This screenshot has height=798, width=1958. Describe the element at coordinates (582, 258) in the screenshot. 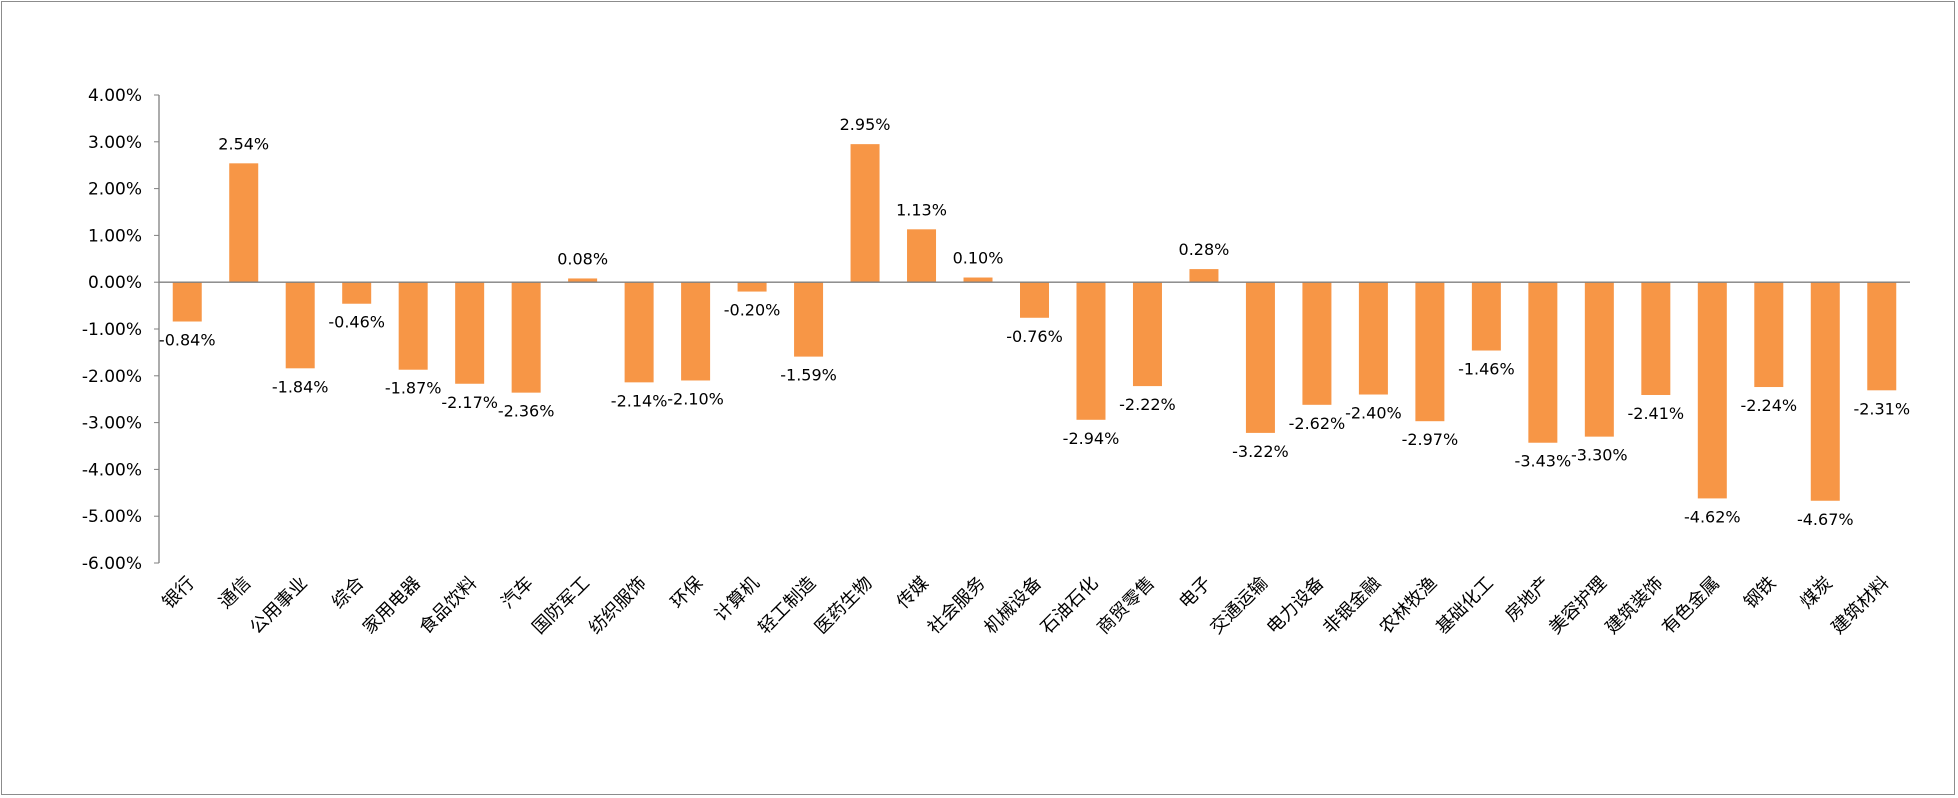

I see `data-label: 0.08%` at that location.